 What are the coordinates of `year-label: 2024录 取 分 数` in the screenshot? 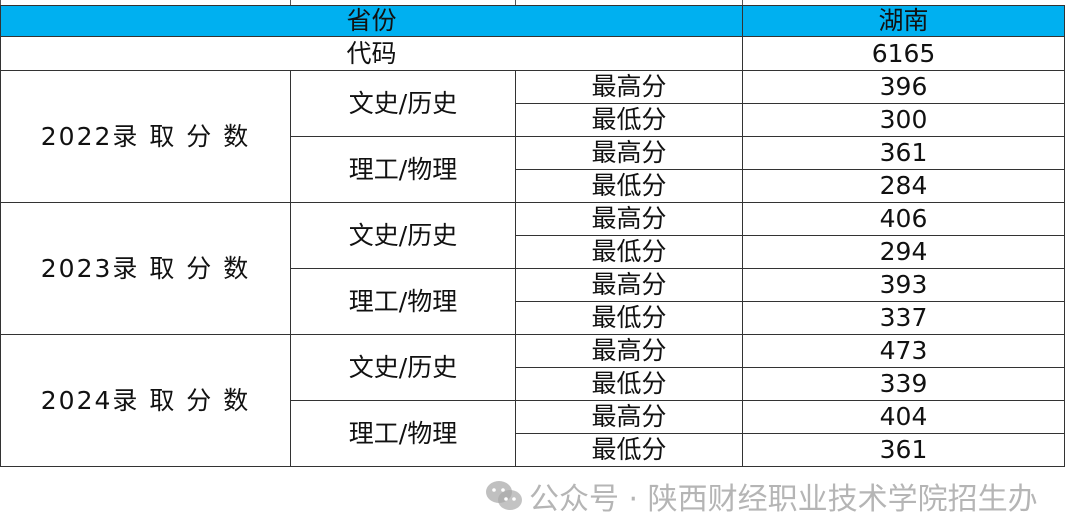 It's located at (145, 400).